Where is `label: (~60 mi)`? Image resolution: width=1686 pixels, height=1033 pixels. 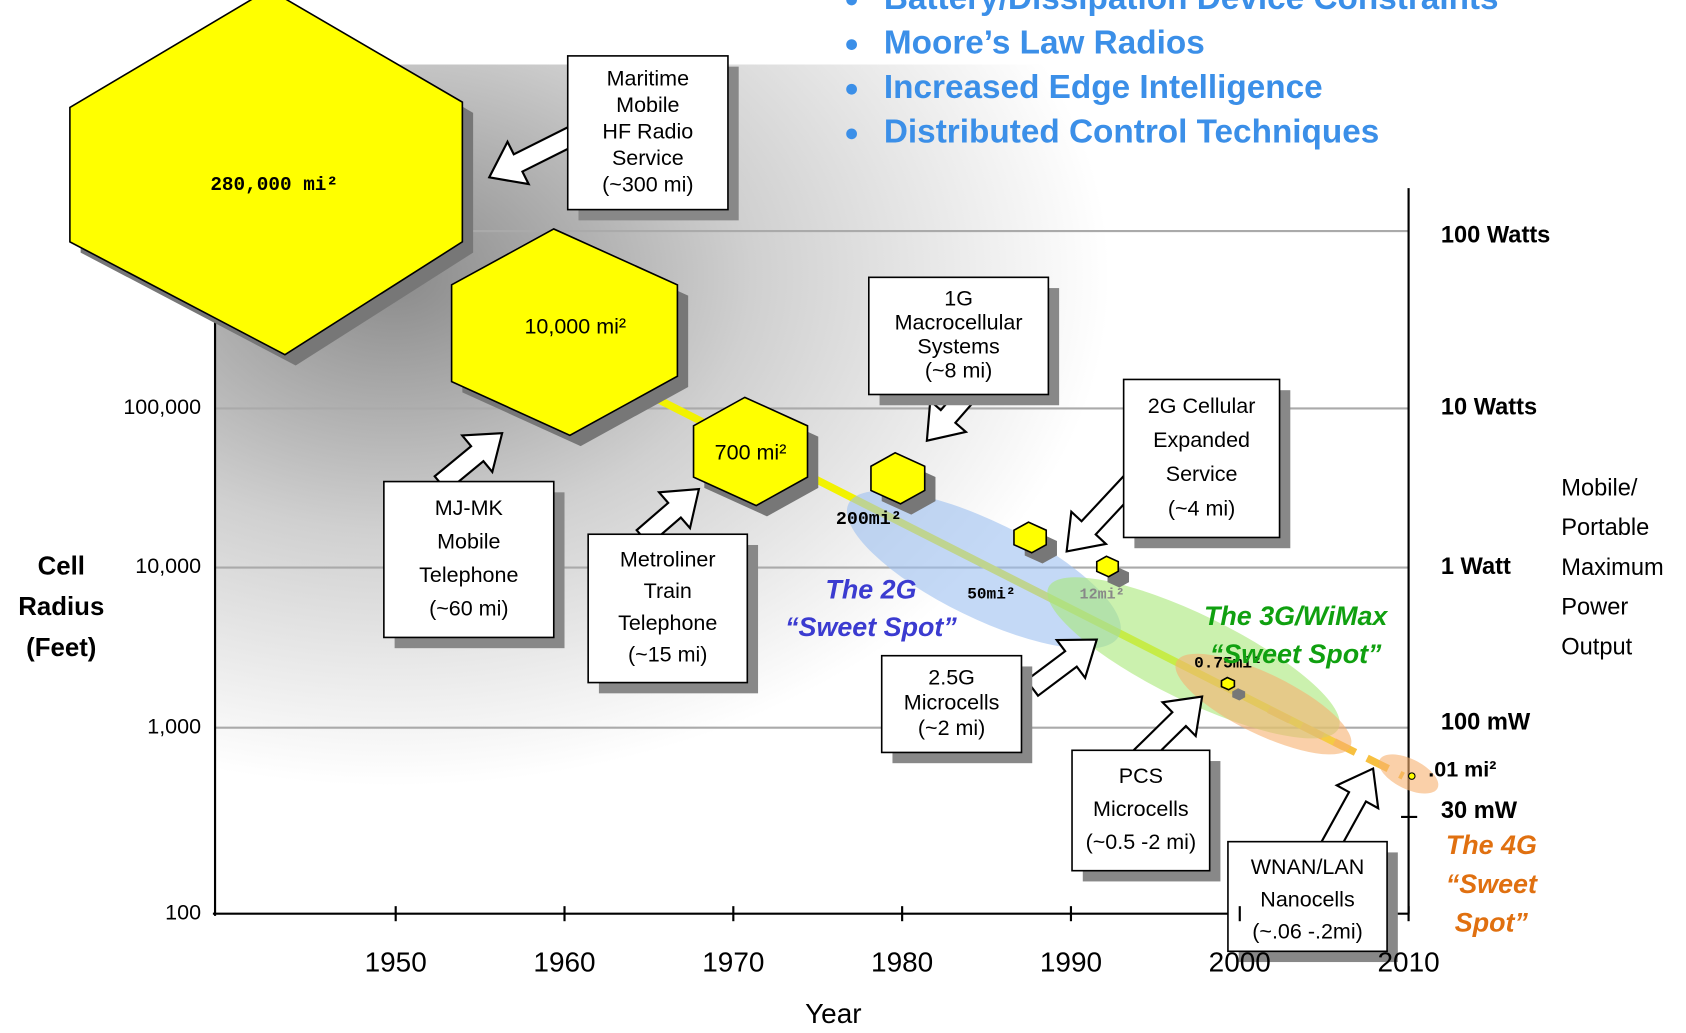 label: (~60 mi) is located at coordinates (468, 609).